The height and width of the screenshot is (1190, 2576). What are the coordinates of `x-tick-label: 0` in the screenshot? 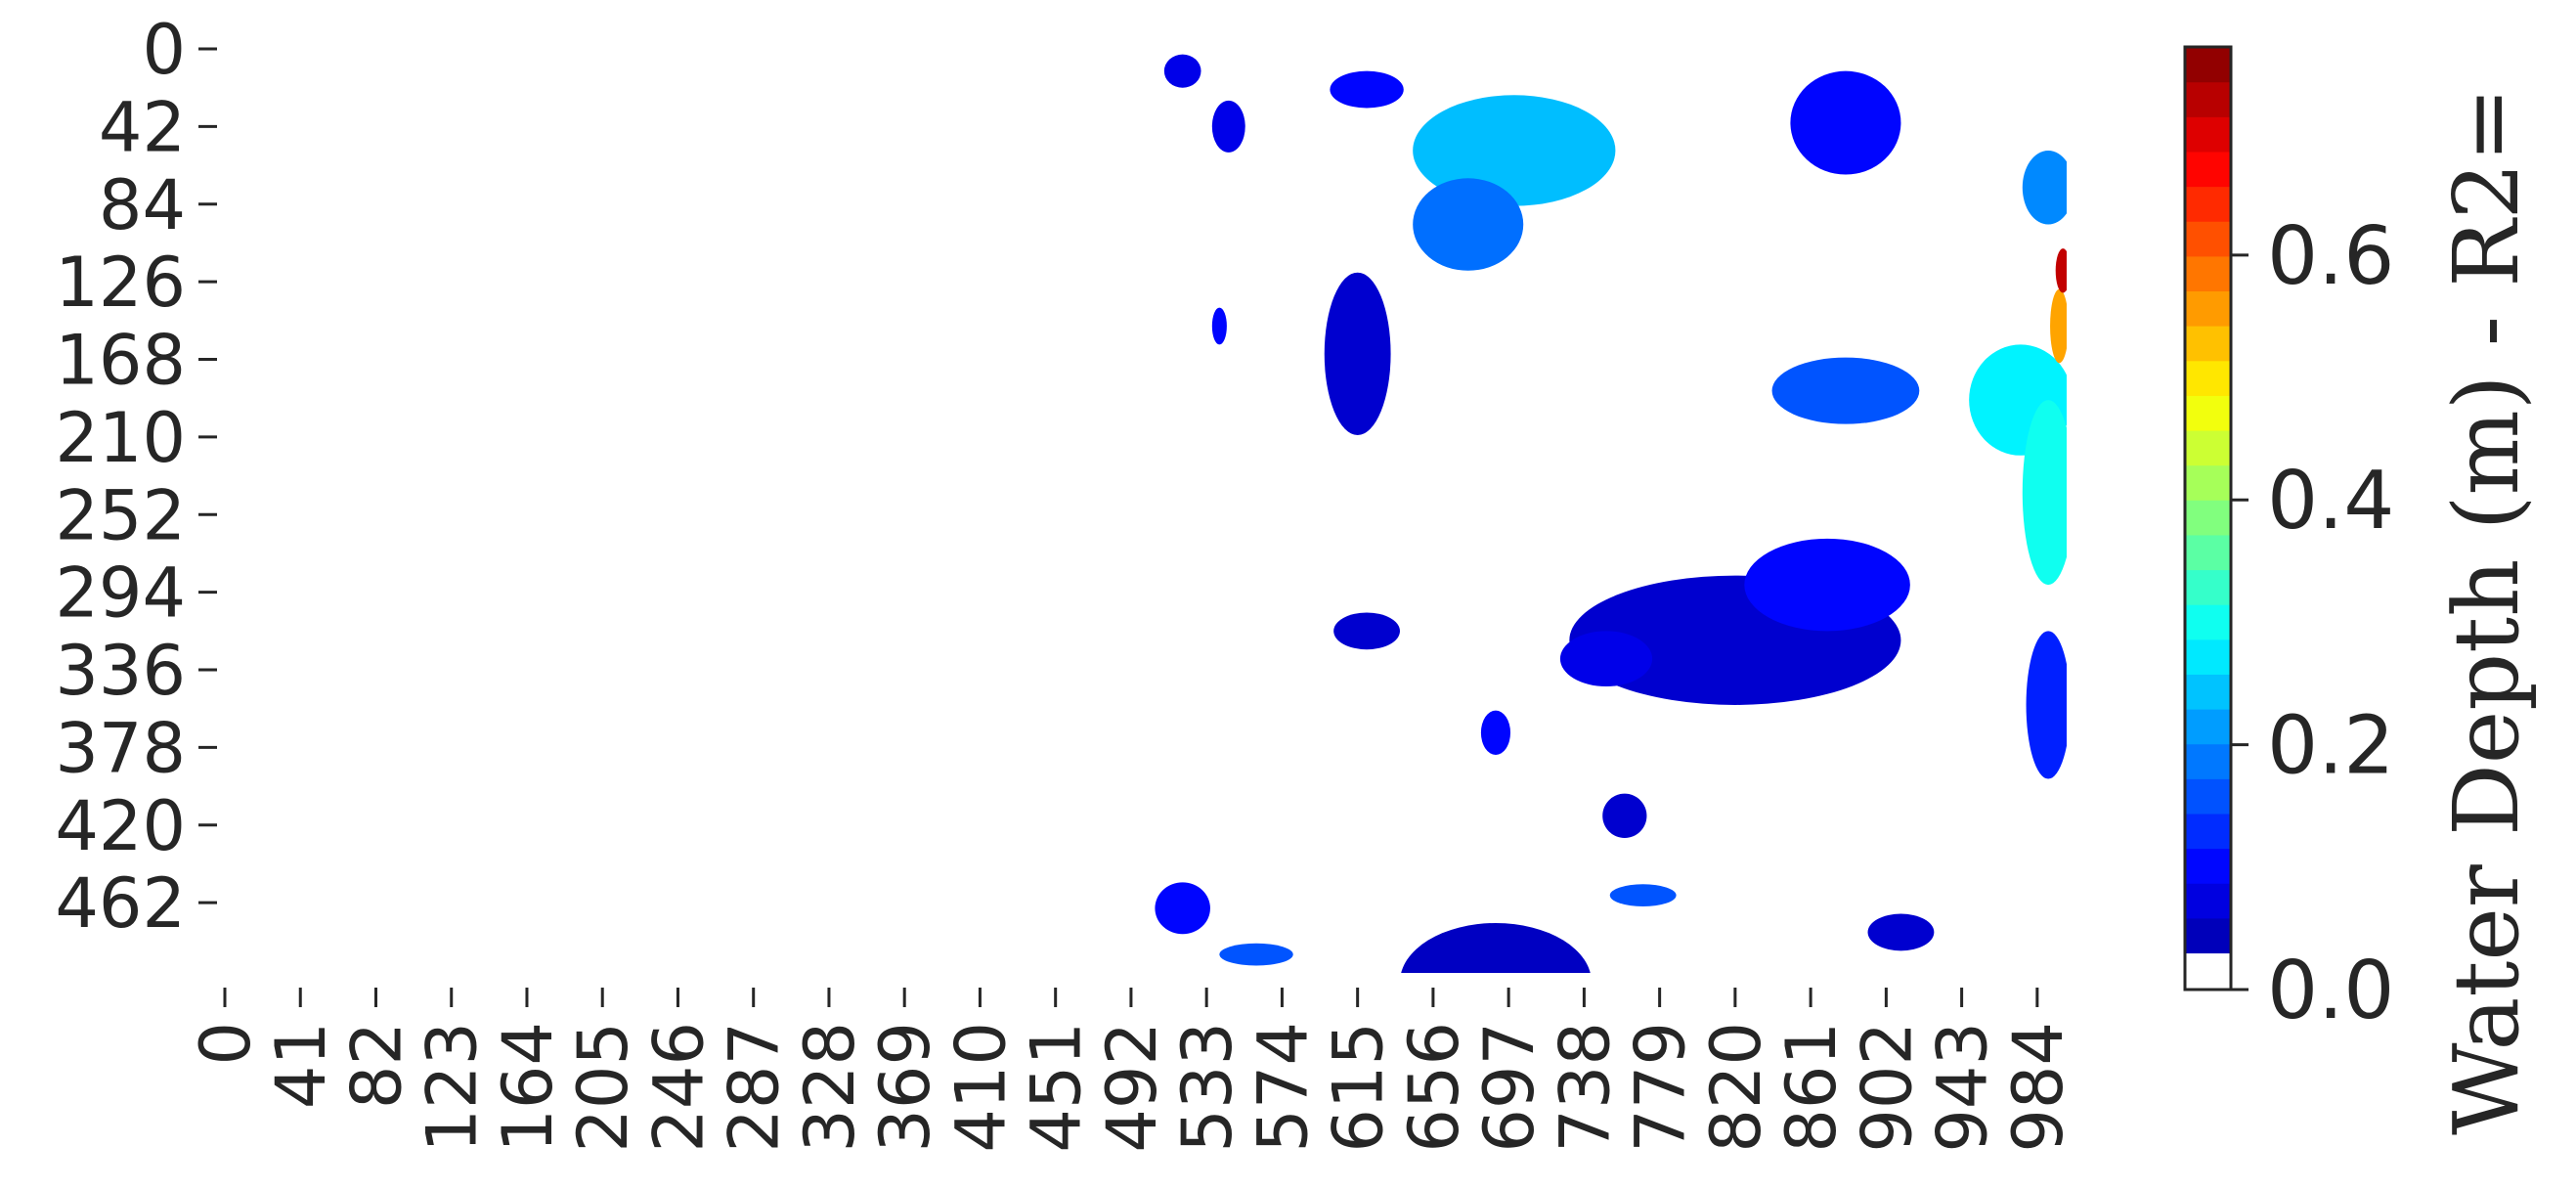 It's located at (226, 1044).